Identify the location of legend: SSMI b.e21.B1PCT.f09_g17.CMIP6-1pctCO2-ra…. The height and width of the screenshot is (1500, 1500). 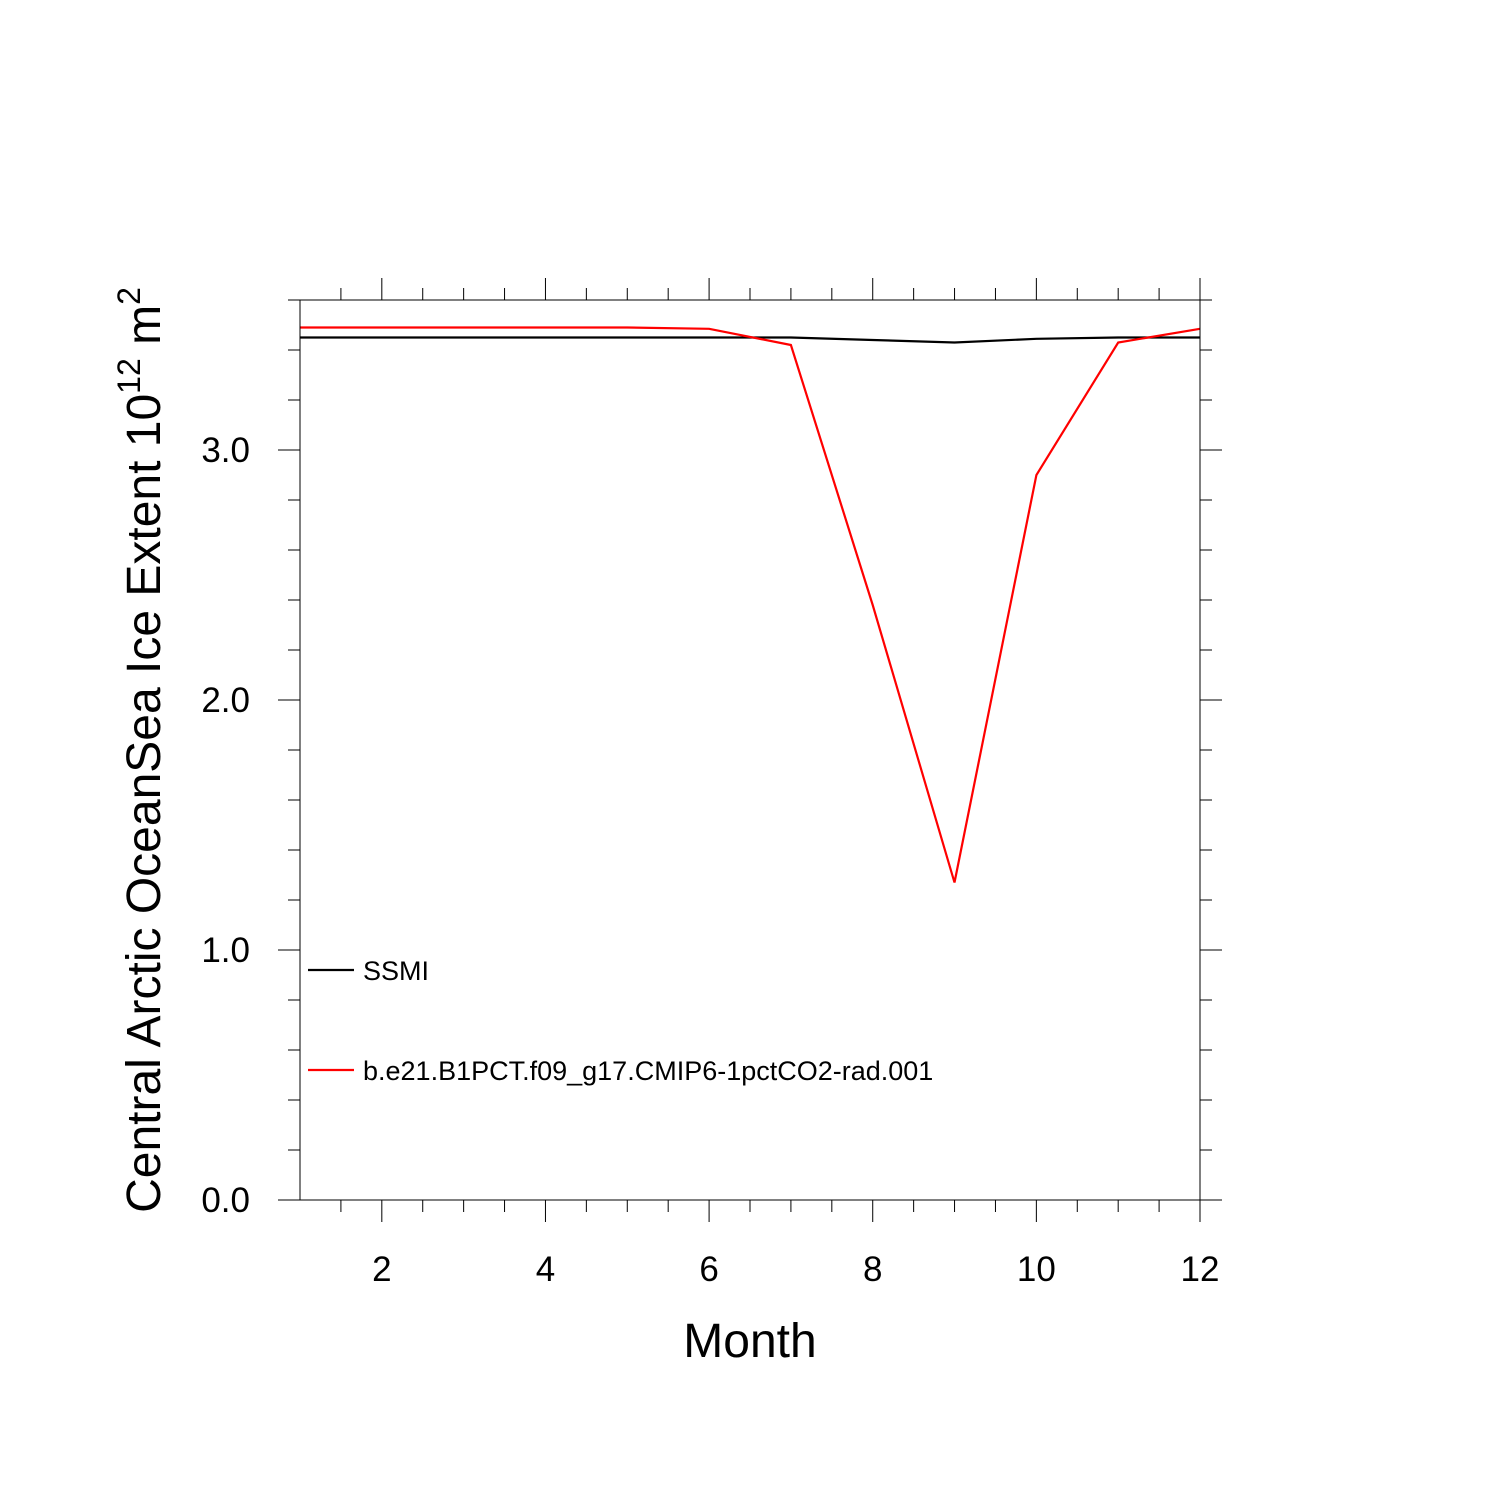
(620, 1021).